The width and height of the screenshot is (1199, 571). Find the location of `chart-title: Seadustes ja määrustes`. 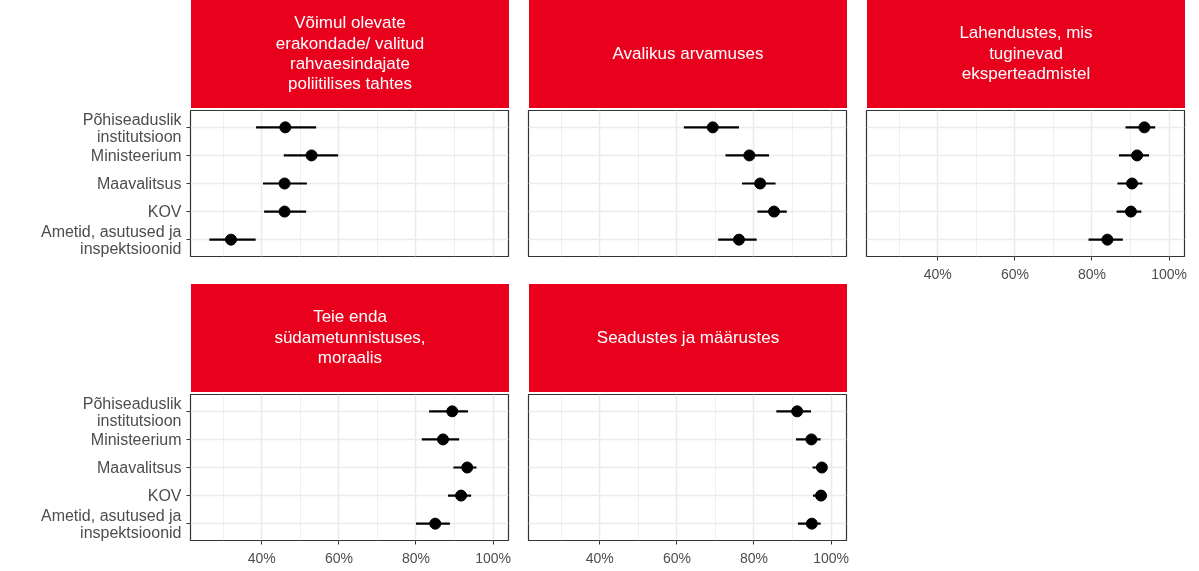

chart-title: Seadustes ja määrustes is located at coordinates (688, 338).